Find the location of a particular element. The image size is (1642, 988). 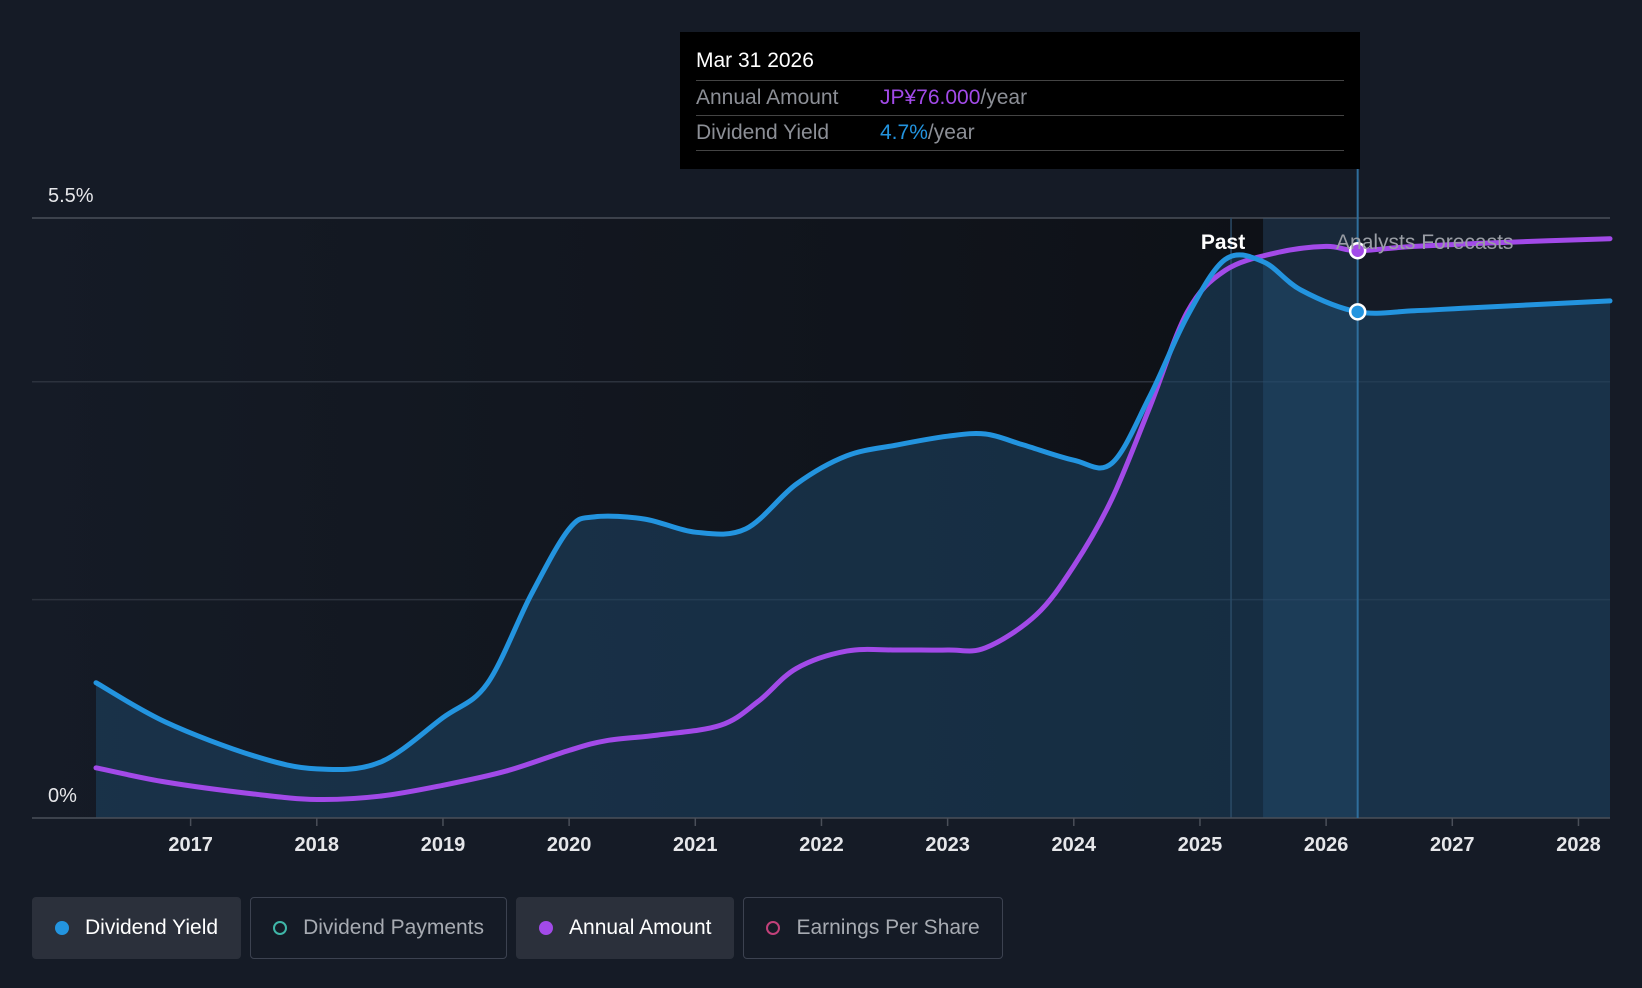

legend-dividend-yield-button: Dividend Yield is located at coordinates (137, 928).